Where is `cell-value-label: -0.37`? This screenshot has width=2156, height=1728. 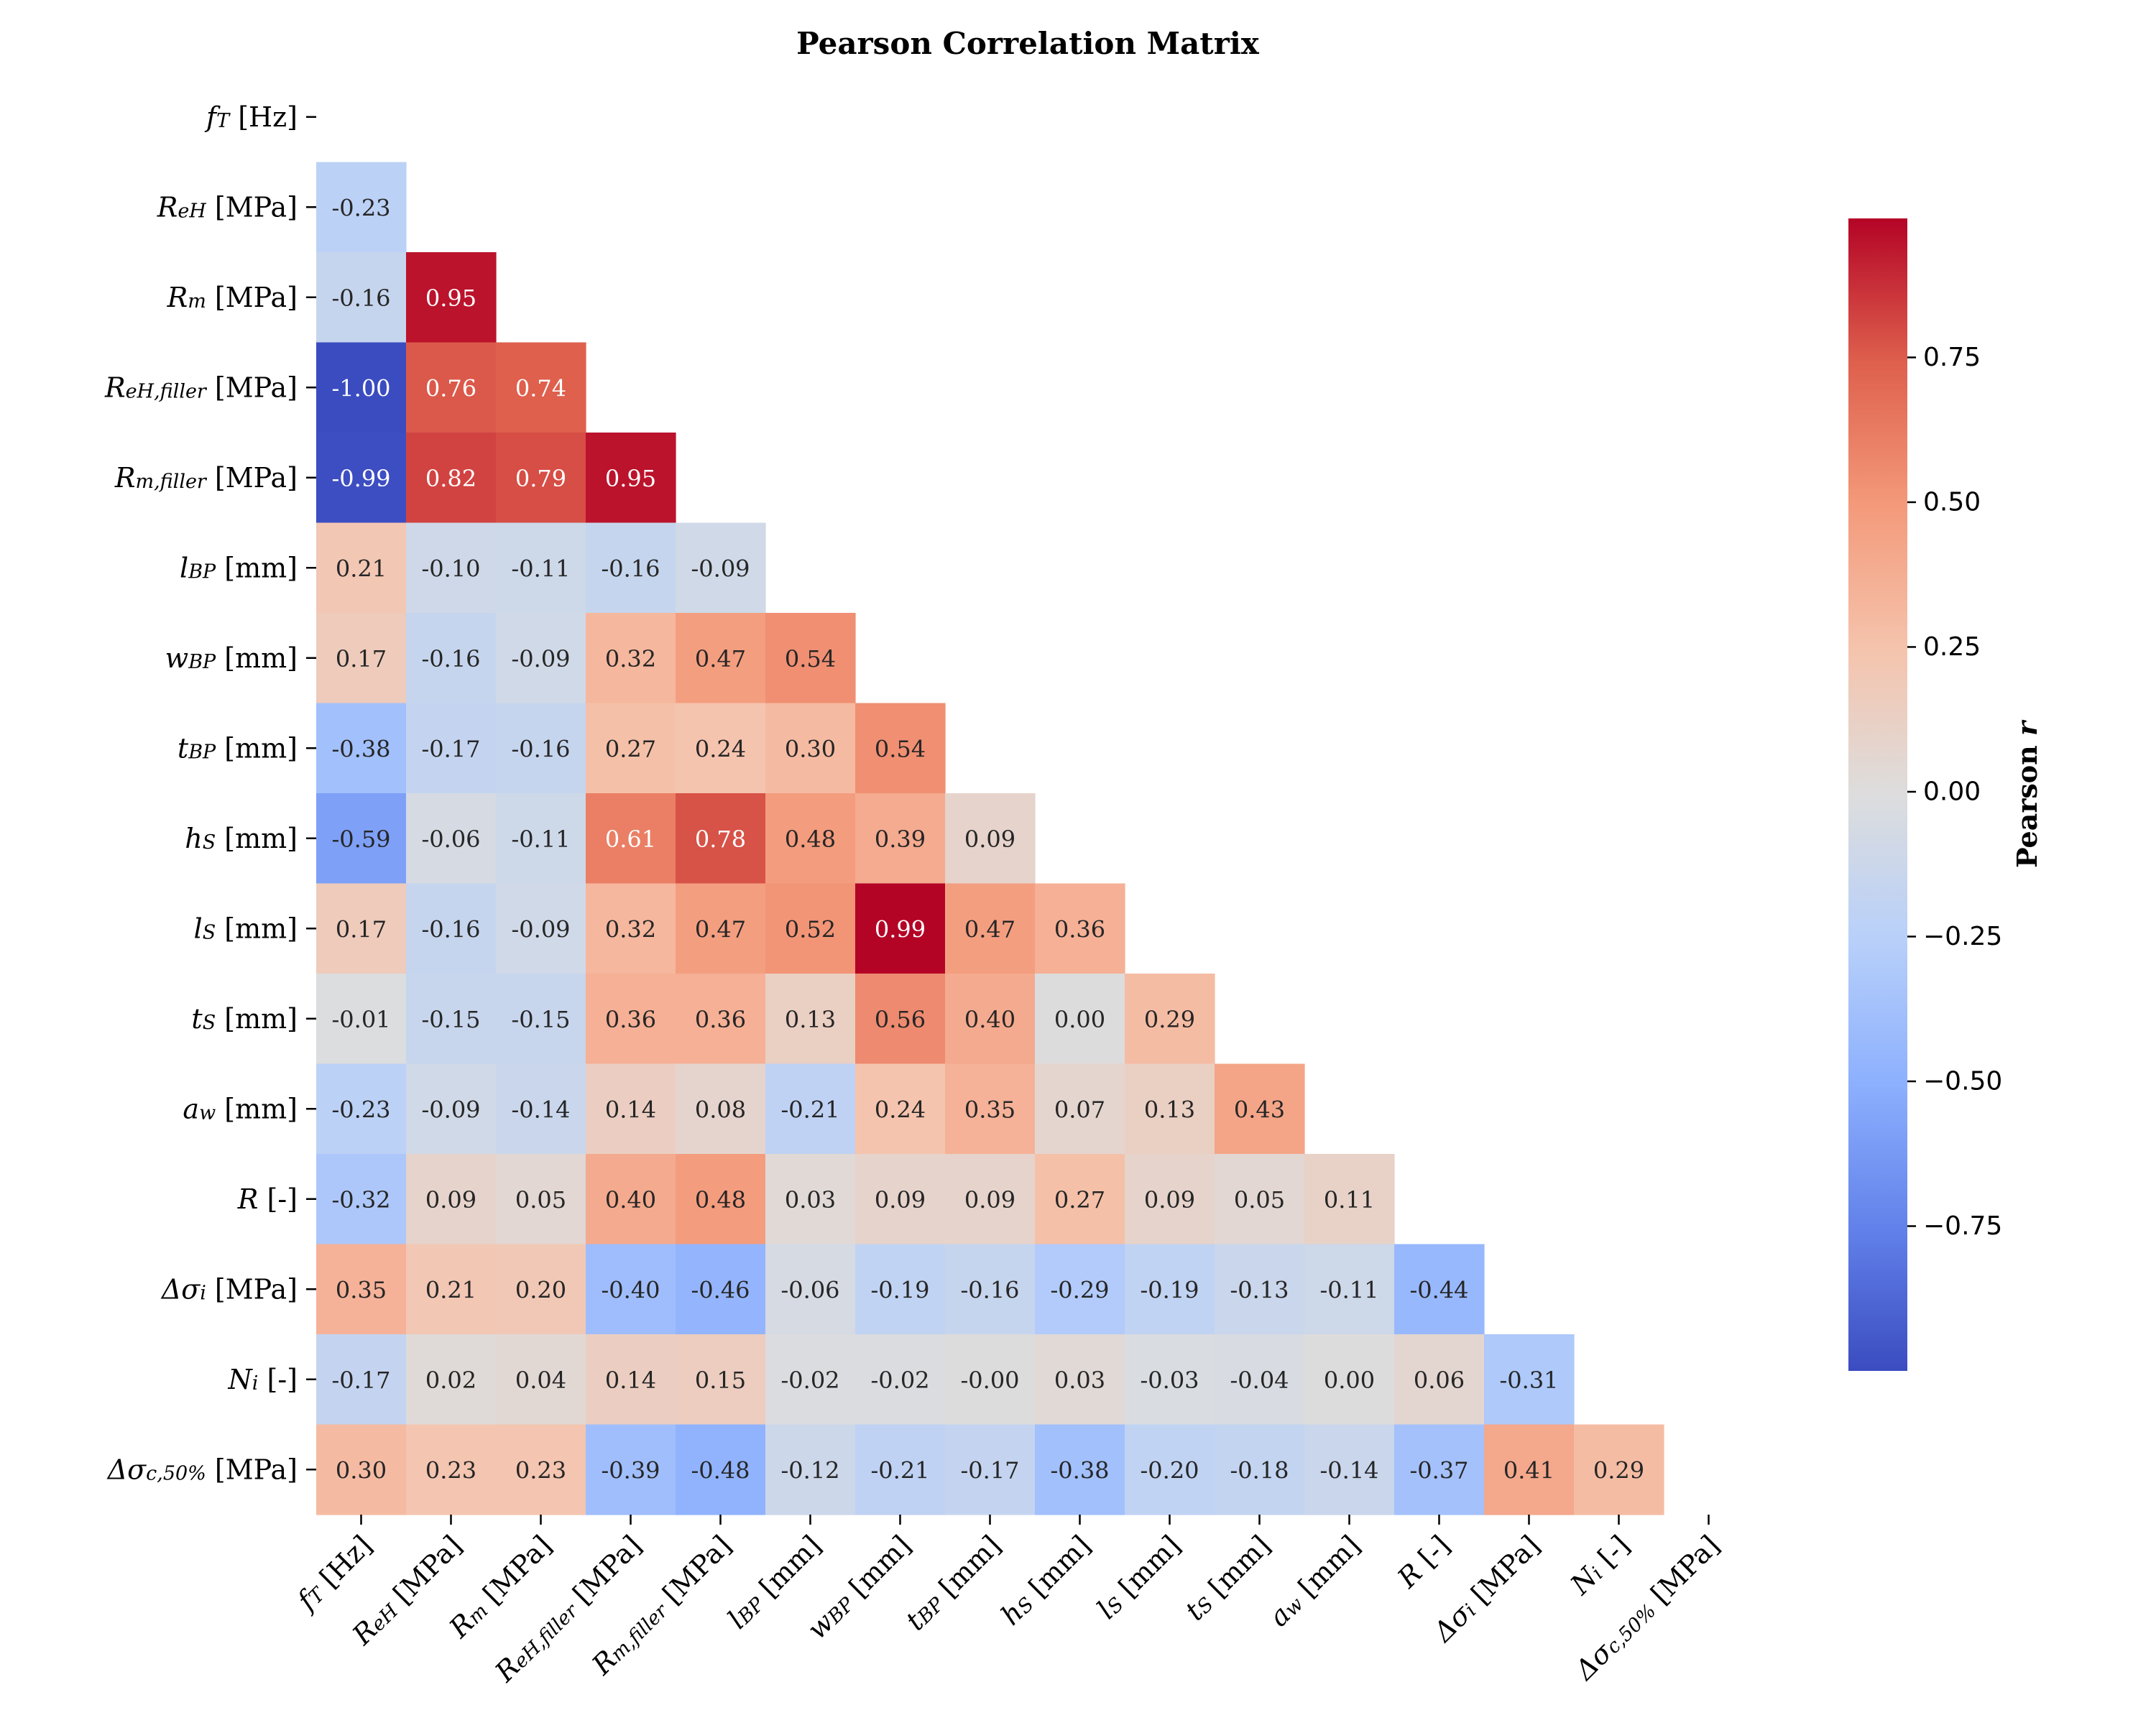 cell-value-label: -0.37 is located at coordinates (1439, 1470).